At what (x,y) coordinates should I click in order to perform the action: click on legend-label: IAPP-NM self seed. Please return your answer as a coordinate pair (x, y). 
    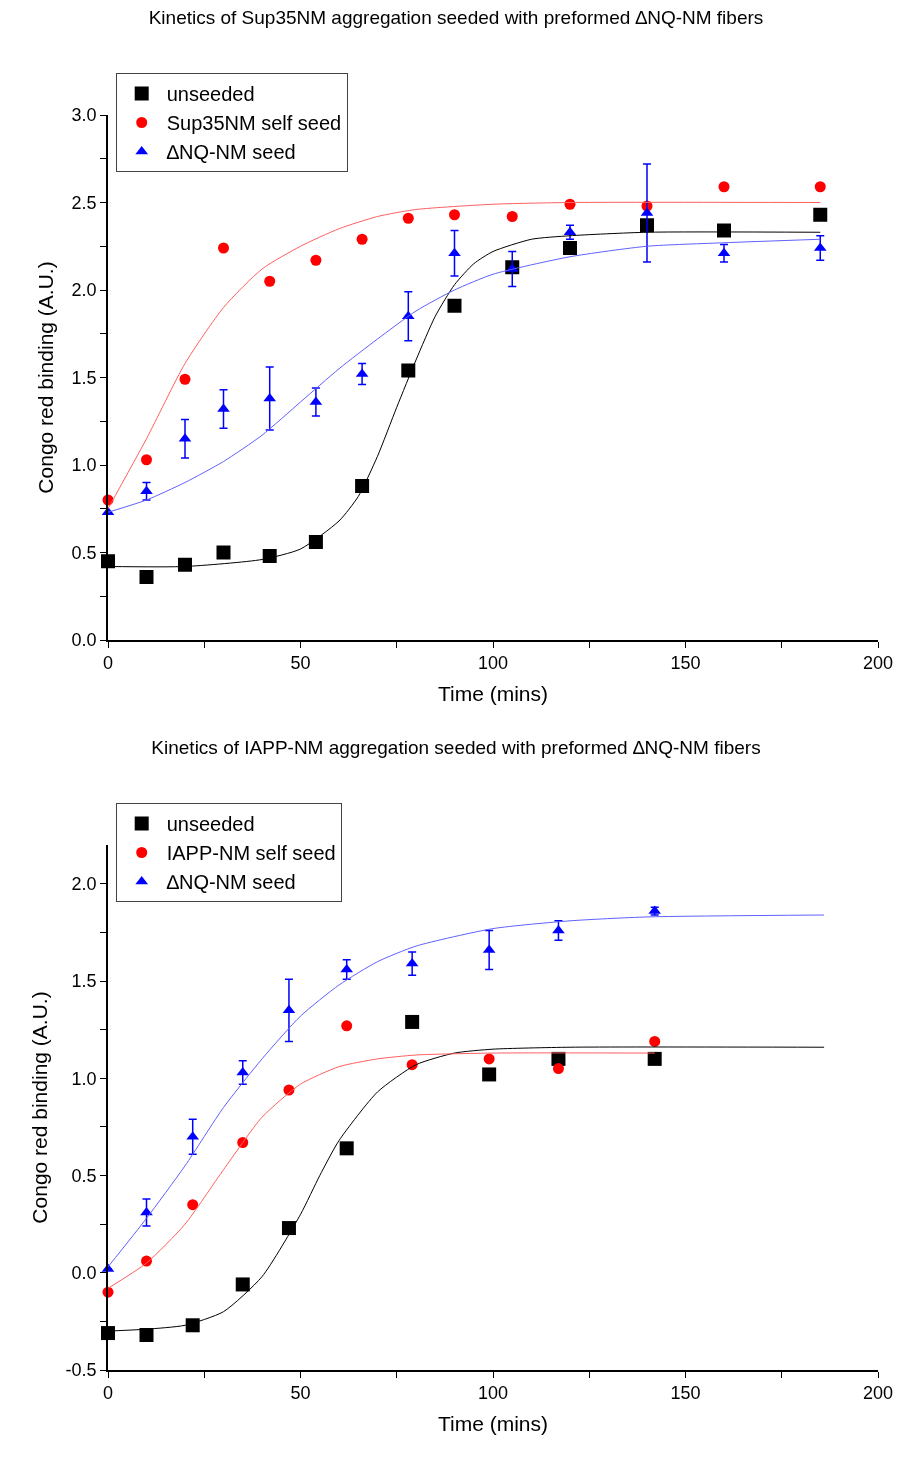
    Looking at the image, I should click on (251, 853).